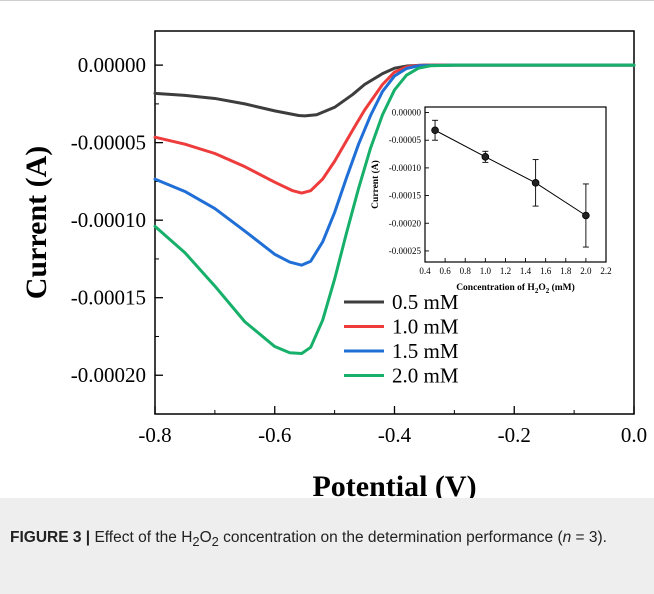  Describe the element at coordinates (405, 223) in the screenshot. I see `inset-y-tick-label: -0.00020` at that location.